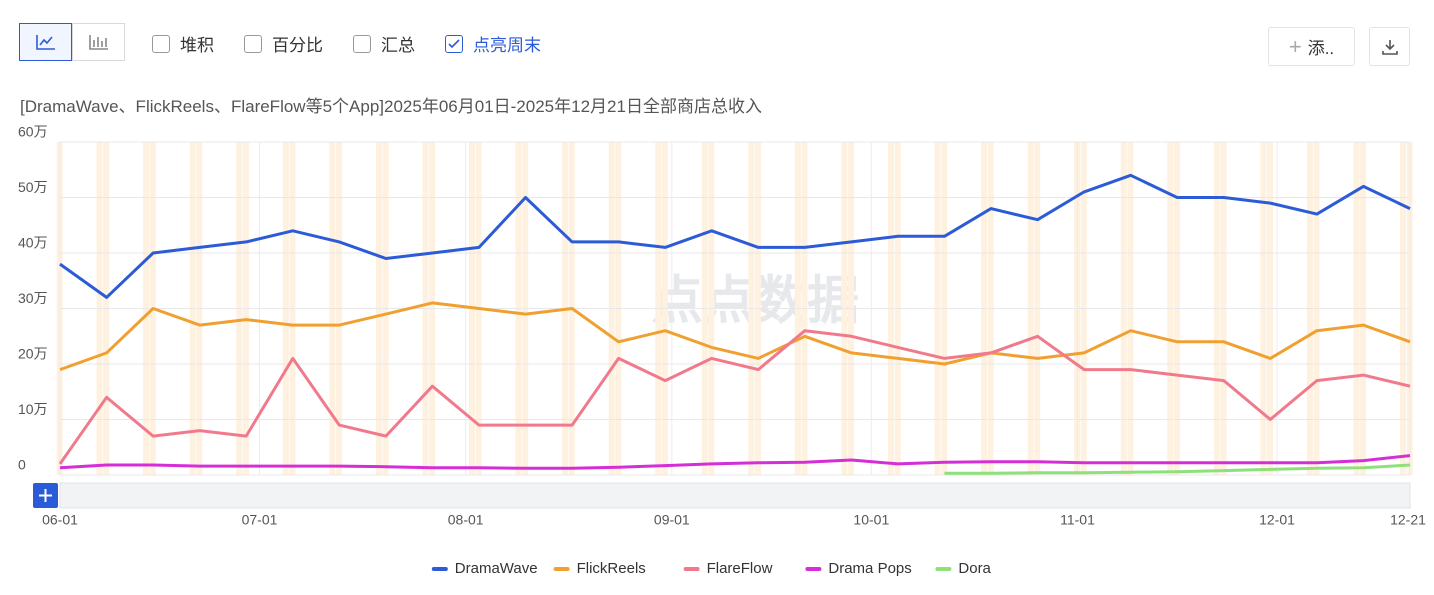 The width and height of the screenshot is (1434, 595). Describe the element at coordinates (45, 495) in the screenshot. I see `zoom-plus` at that location.